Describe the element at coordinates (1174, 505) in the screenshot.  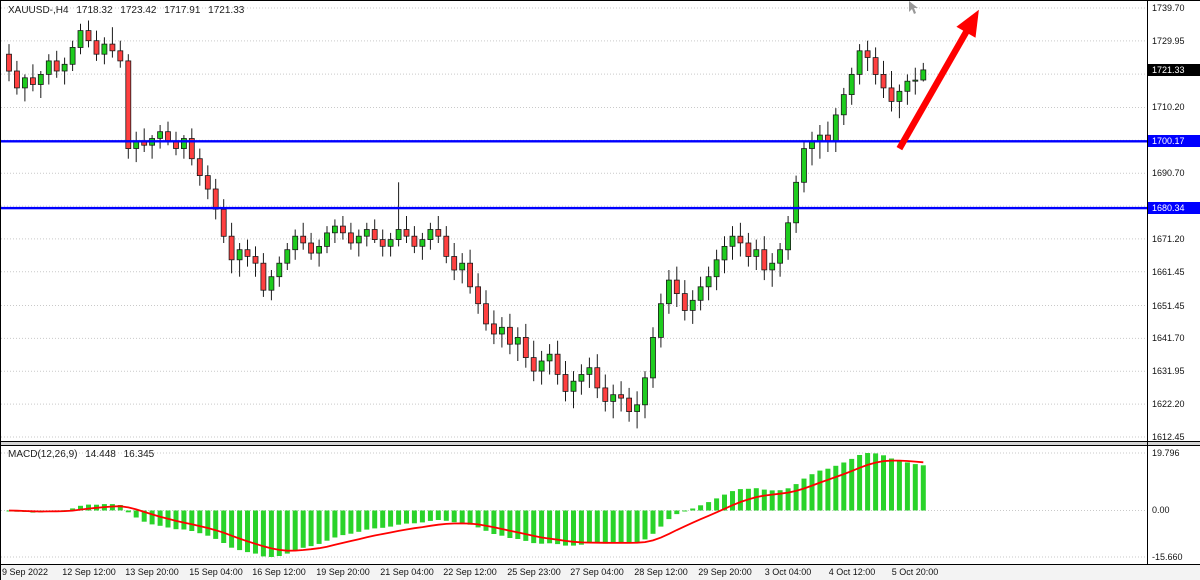
I see `macd-axis: 19.796 0.00 -15.660` at that location.